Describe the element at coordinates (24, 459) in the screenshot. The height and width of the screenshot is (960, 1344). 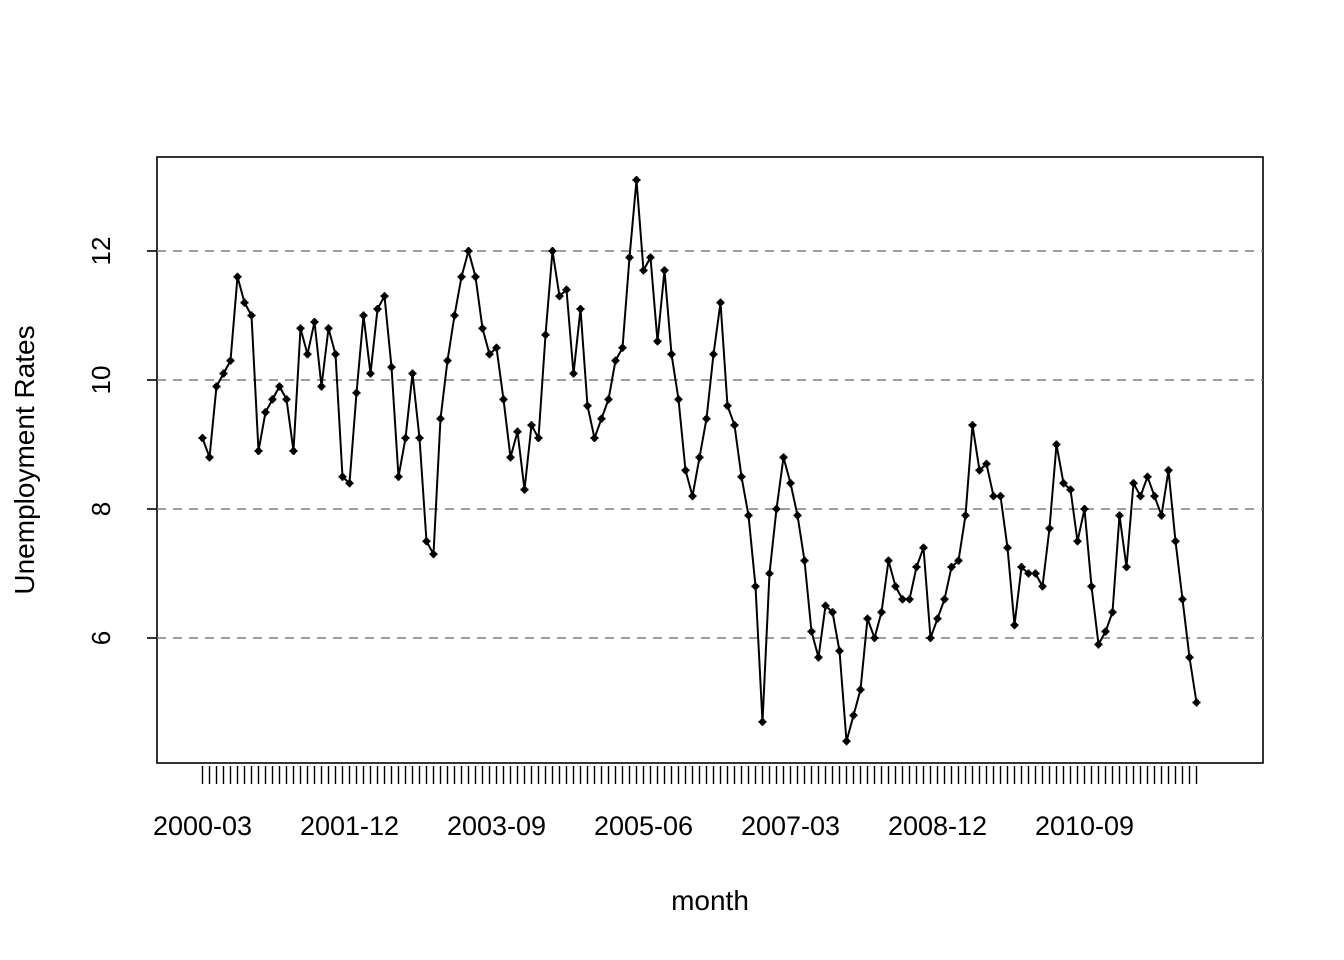
I see `y-axis-label: Unemployment Rates` at that location.